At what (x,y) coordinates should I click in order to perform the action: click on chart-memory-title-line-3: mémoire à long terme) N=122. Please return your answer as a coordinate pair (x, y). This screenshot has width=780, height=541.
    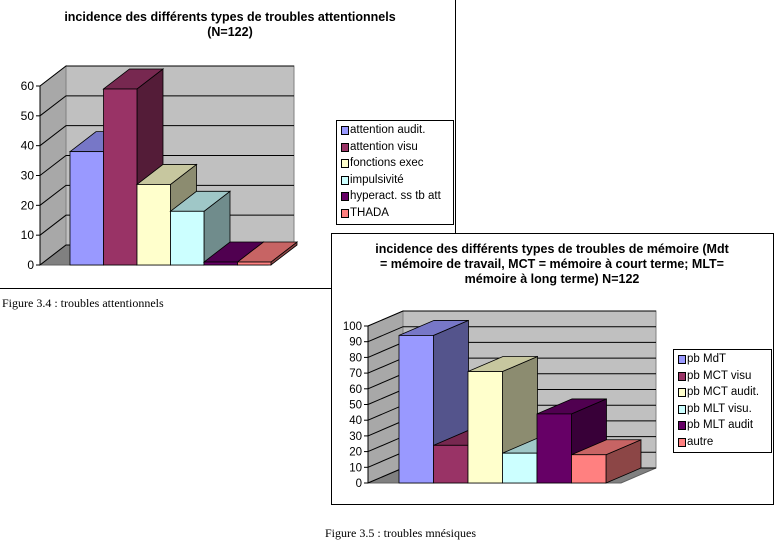
    Looking at the image, I should click on (552, 279).